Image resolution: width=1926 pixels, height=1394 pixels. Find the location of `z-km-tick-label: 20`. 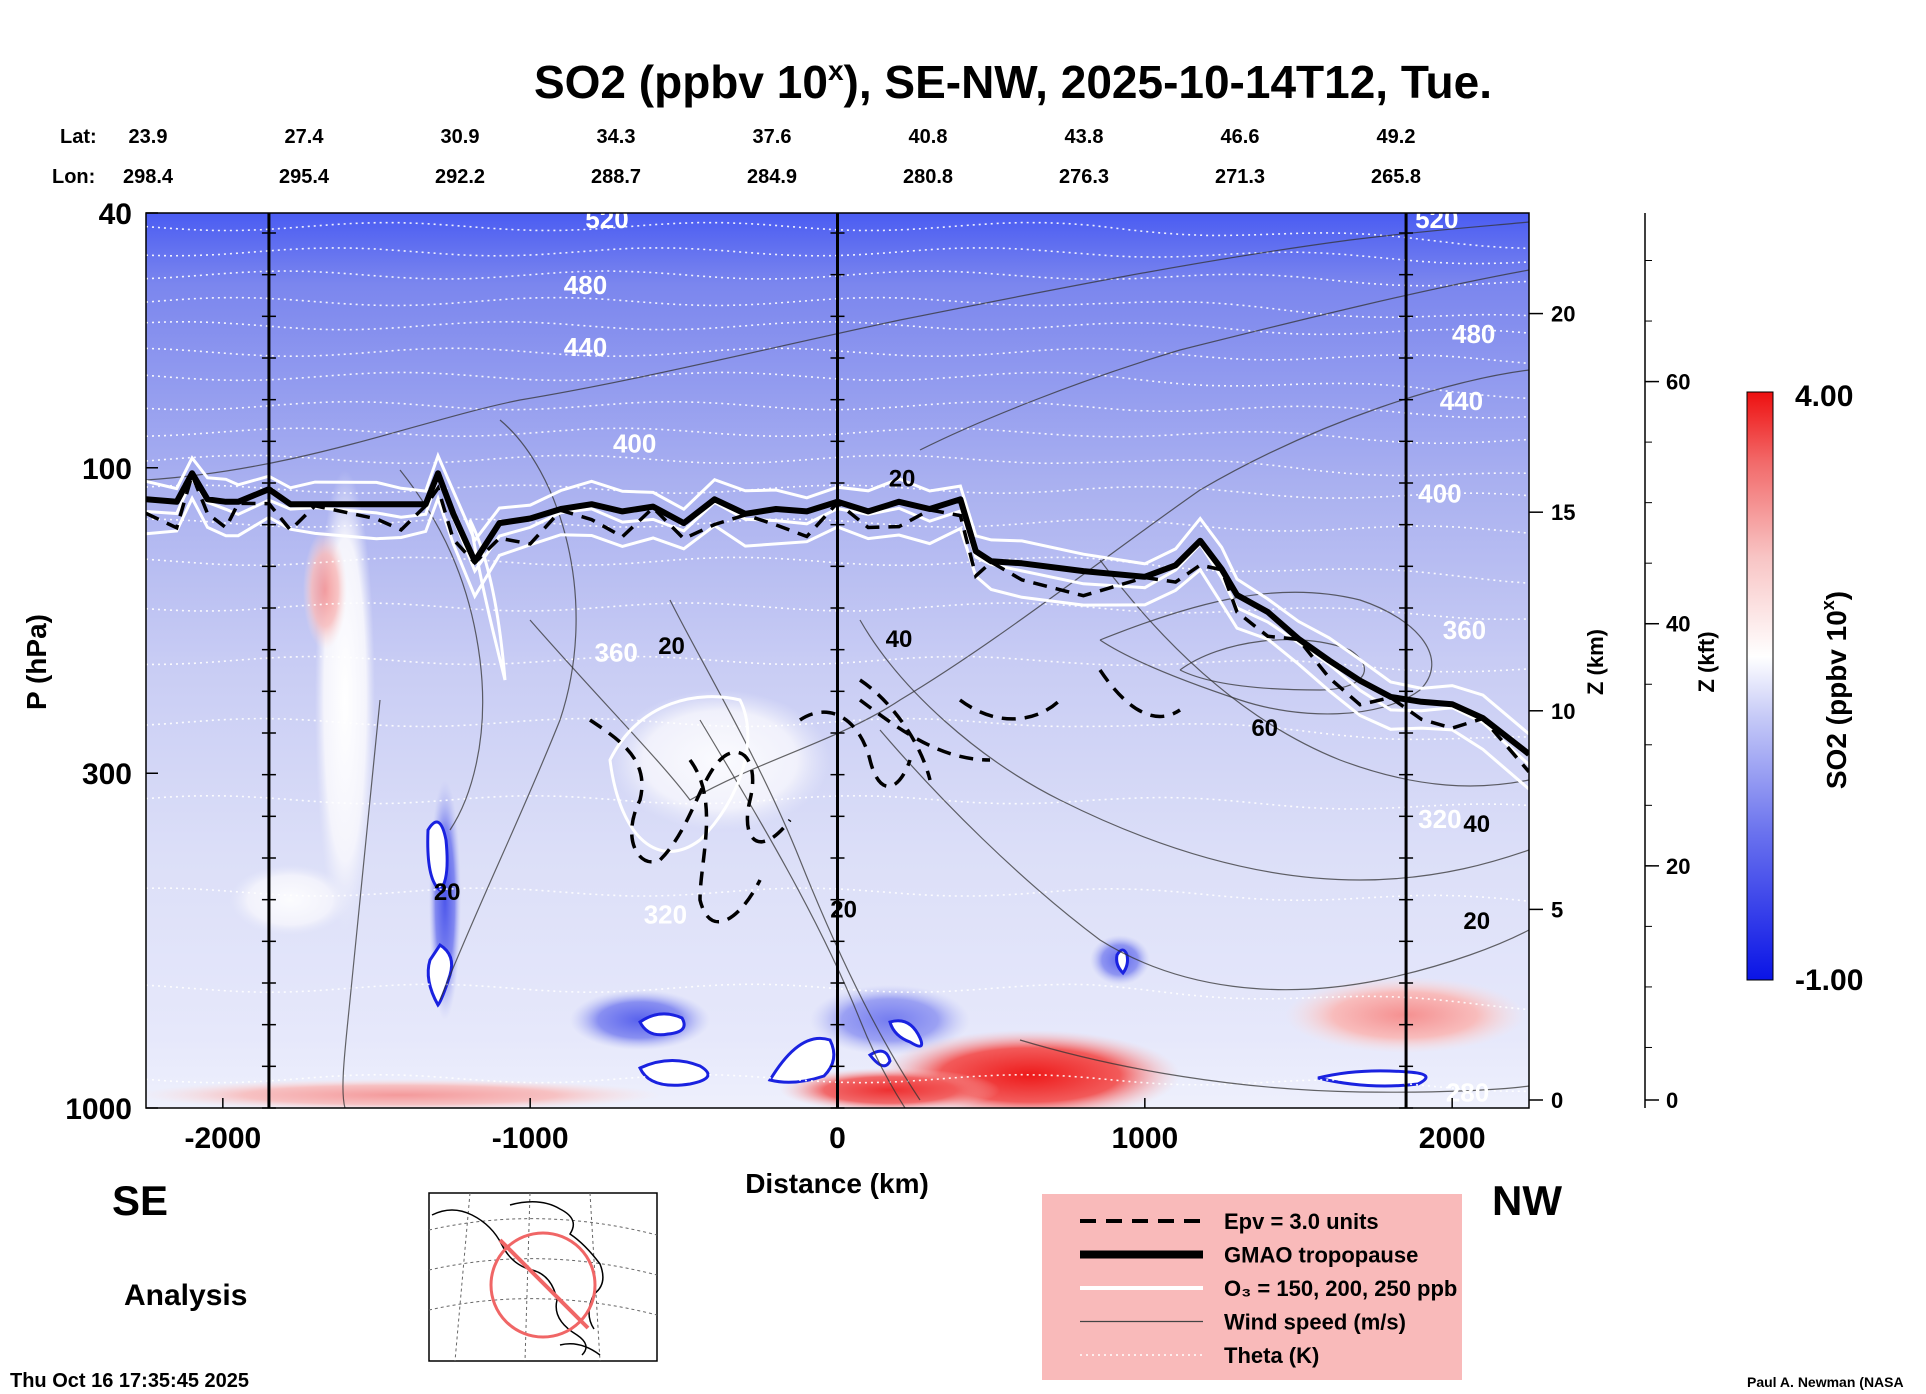

z-km-tick-label: 20 is located at coordinates (1563, 314).